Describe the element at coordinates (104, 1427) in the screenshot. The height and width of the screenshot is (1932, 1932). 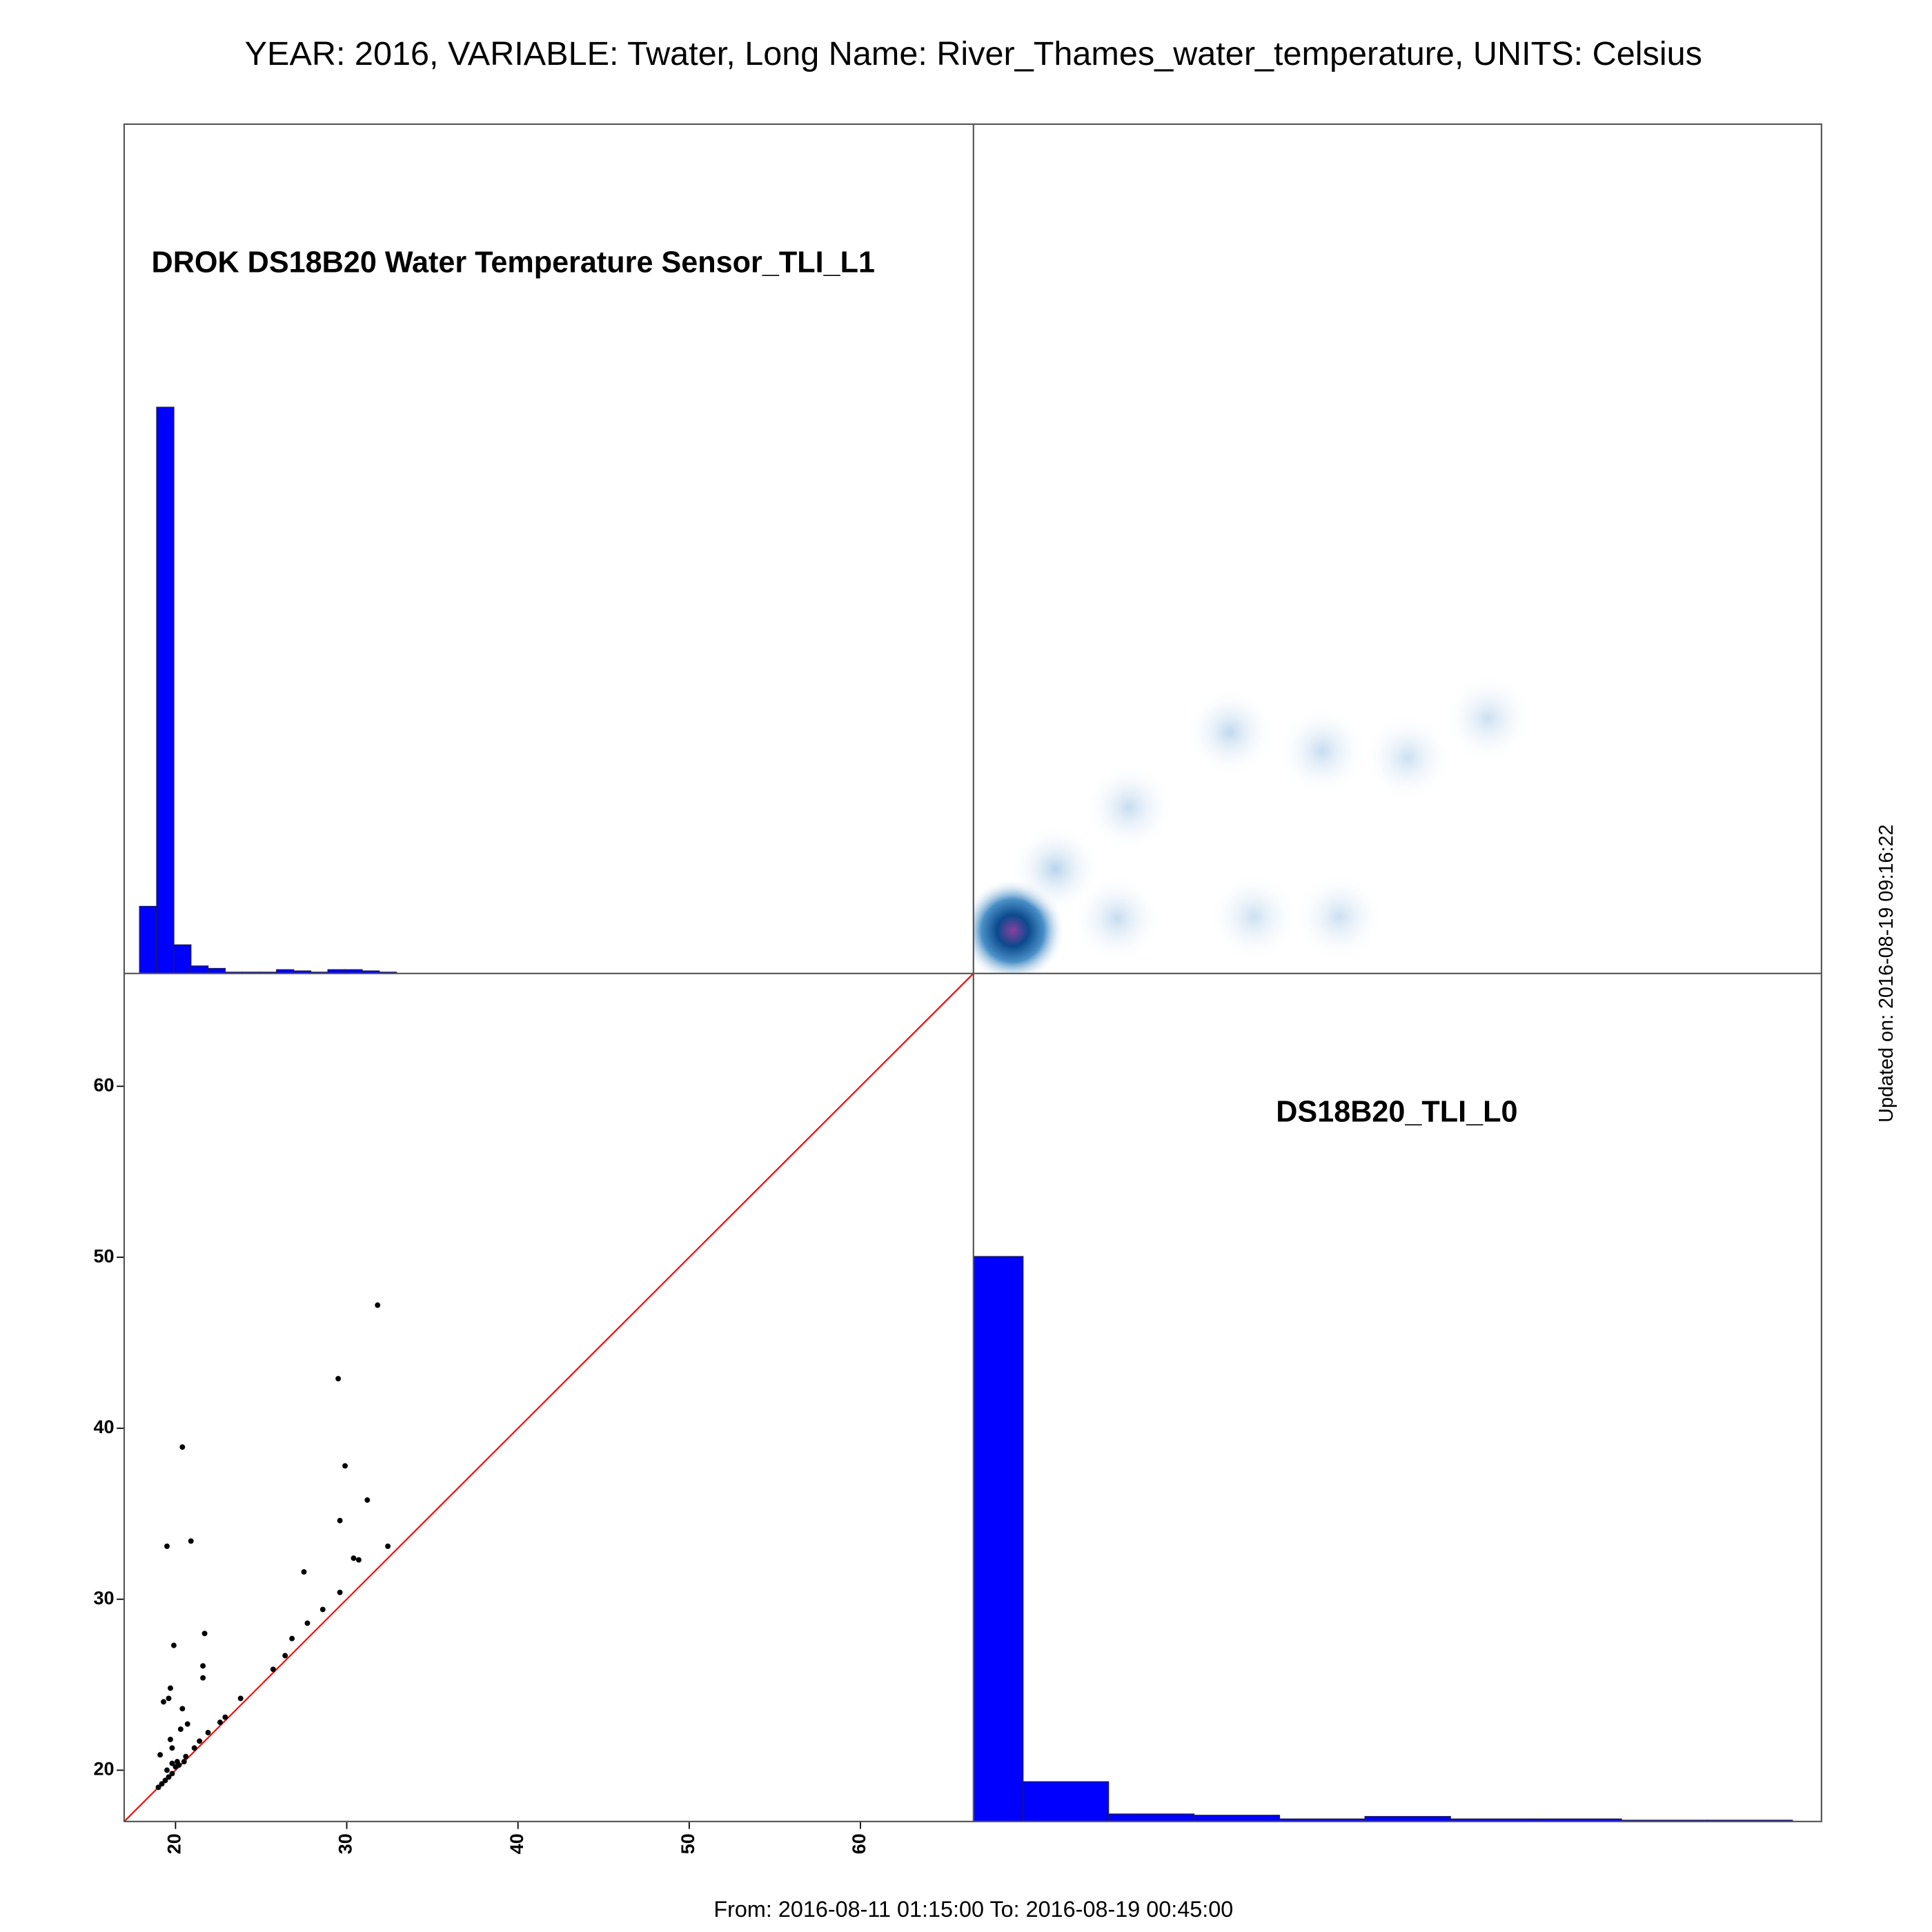
I see `y-tick-label: 40` at that location.